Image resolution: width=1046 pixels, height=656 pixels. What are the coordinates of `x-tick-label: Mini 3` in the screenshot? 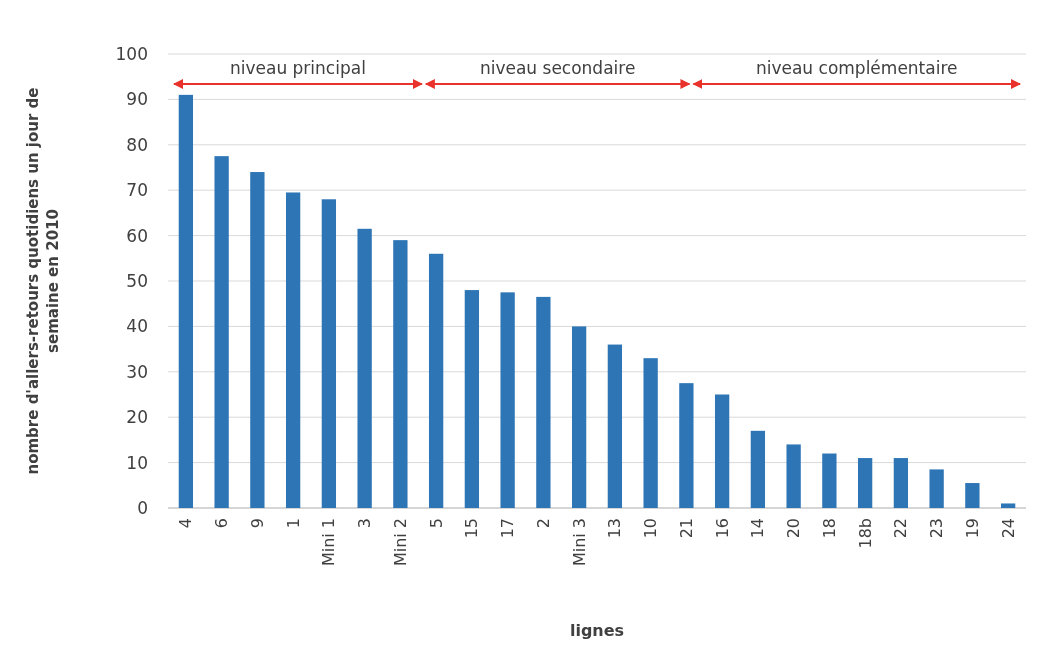 It's located at (579, 542).